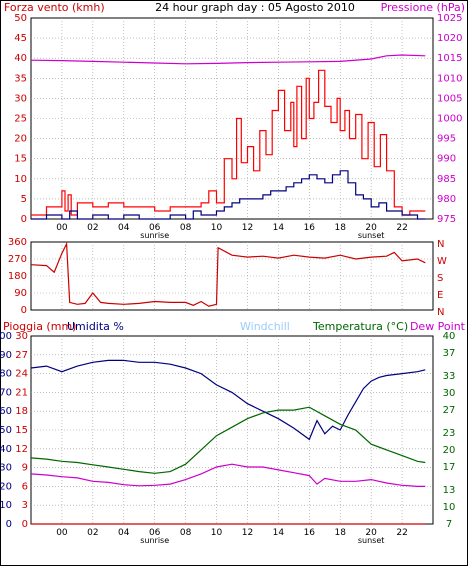  I want to click on humidity-tick-label: 100, so click(6, 336).